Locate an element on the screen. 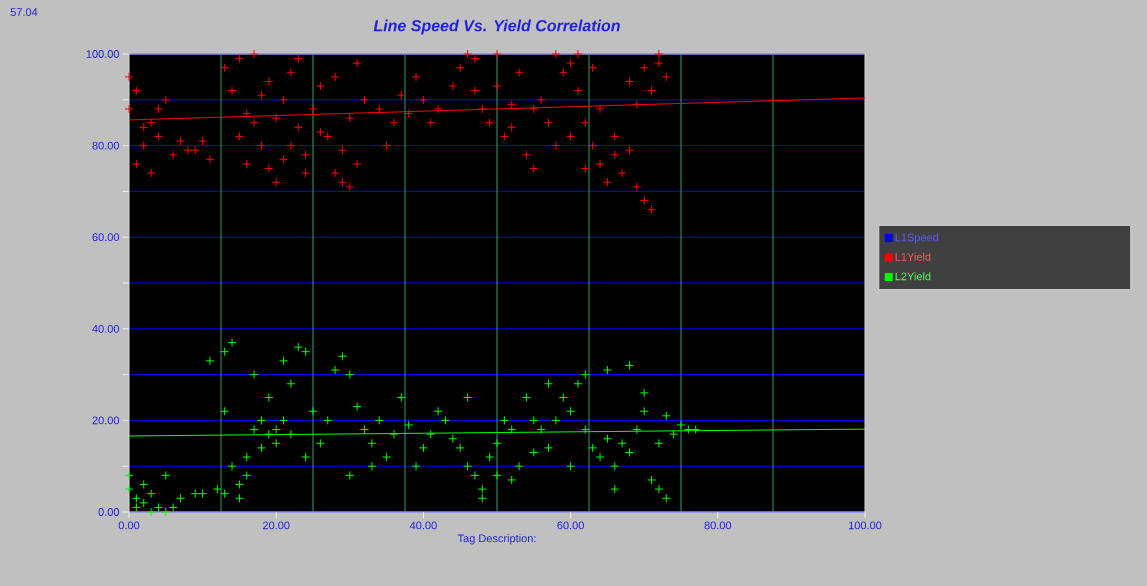  y-tick-label: 60.00 is located at coordinates (106, 237).